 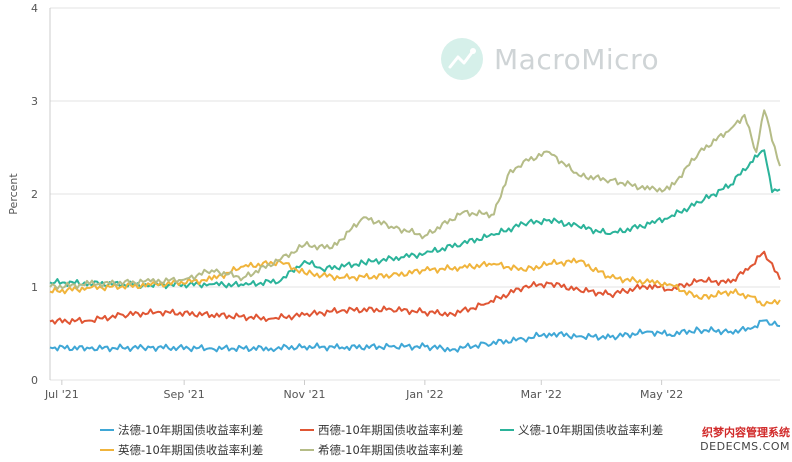 I want to click on x-tick-label: Mar '22, so click(x=541, y=394).